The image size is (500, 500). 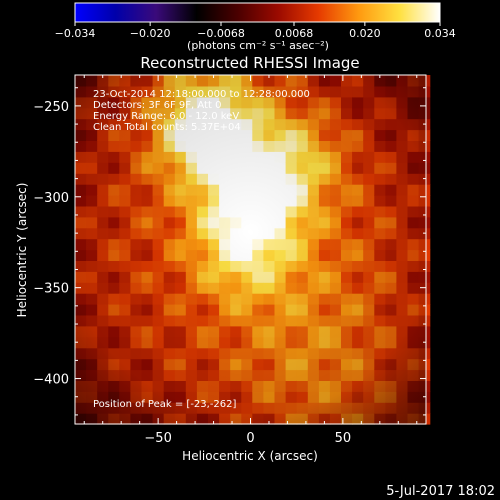 I want to click on colorbar-tick-label: 0.034, so click(x=440, y=33).